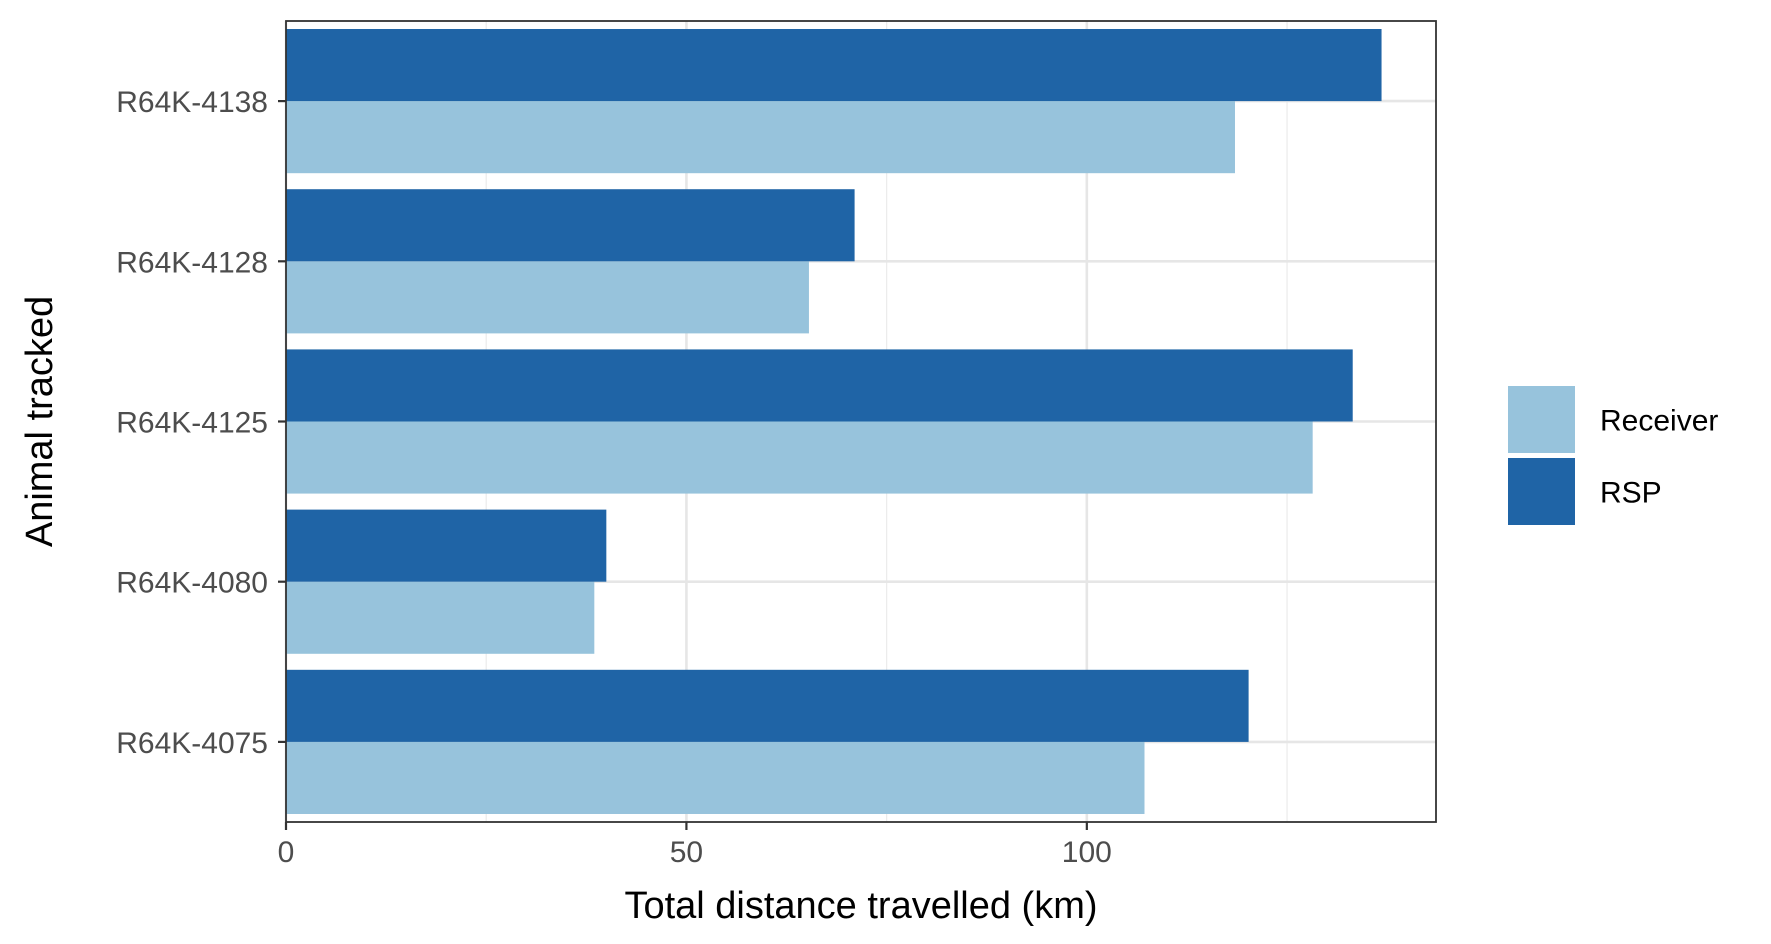  Describe the element at coordinates (192, 262) in the screenshot. I see `y-tick-label: R64K-4128` at that location.